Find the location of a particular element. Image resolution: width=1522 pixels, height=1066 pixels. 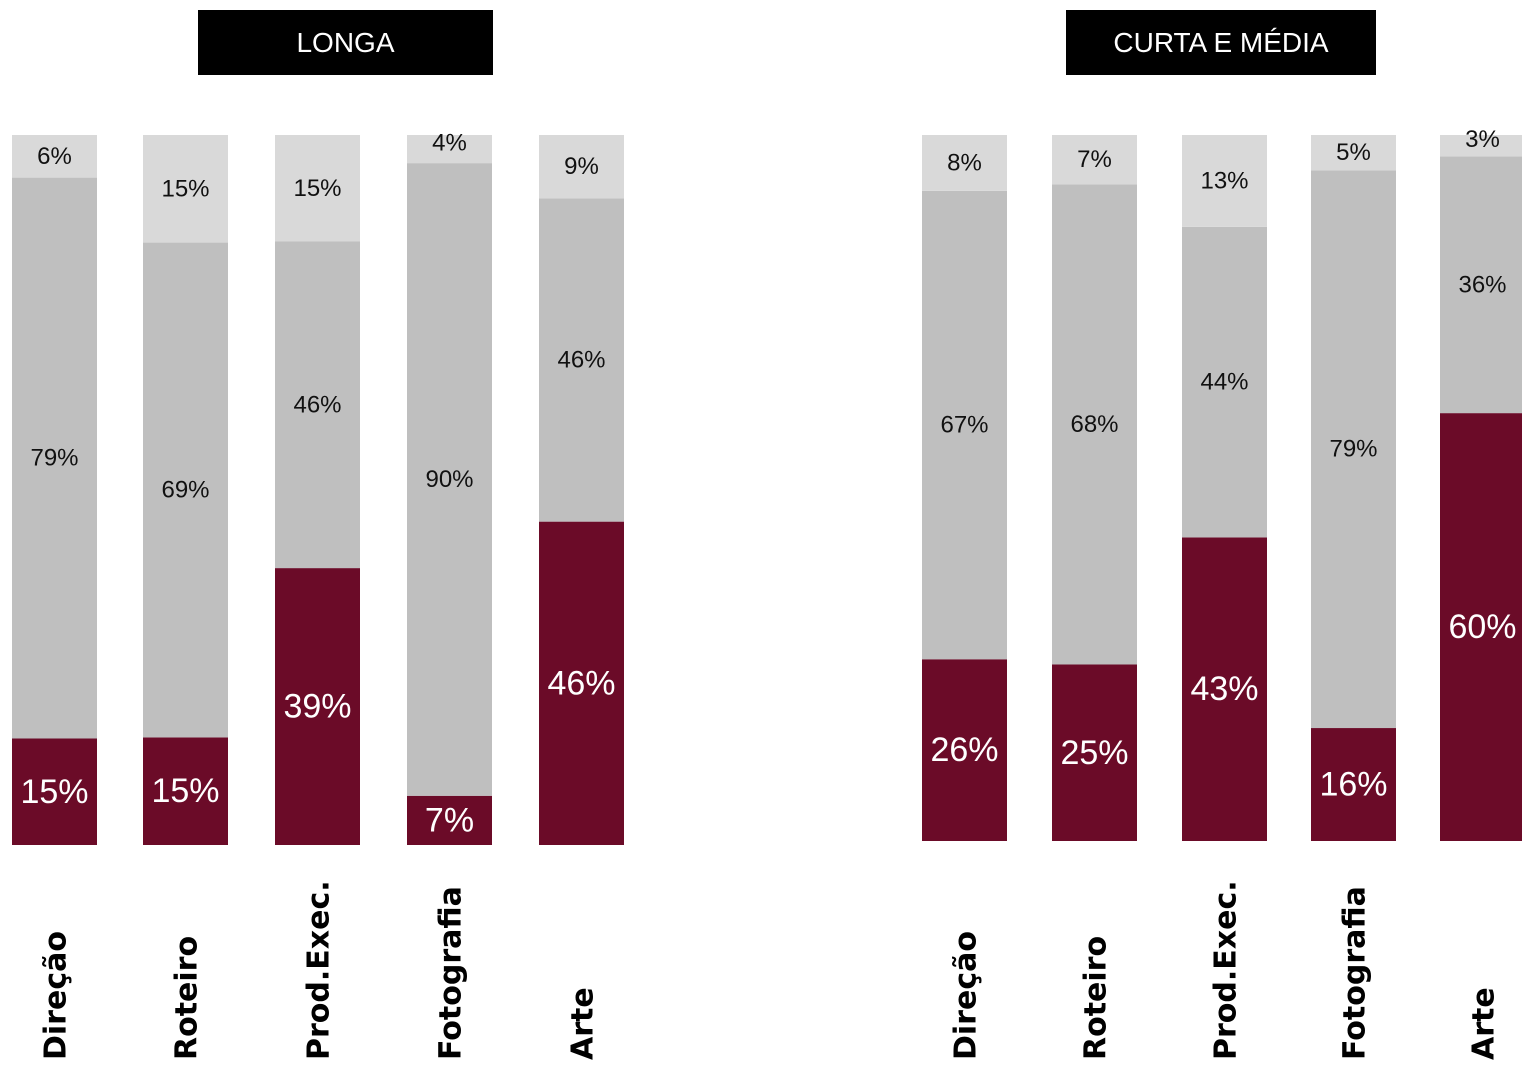

data-label-middle: 90% is located at coordinates (449, 479).